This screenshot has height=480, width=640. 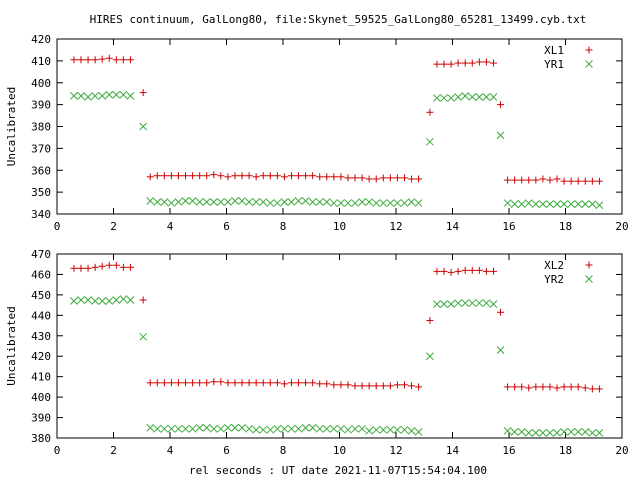 What do you see at coordinates (41, 295) in the screenshot?
I see `y-tick-label: 450` at bounding box center [41, 295].